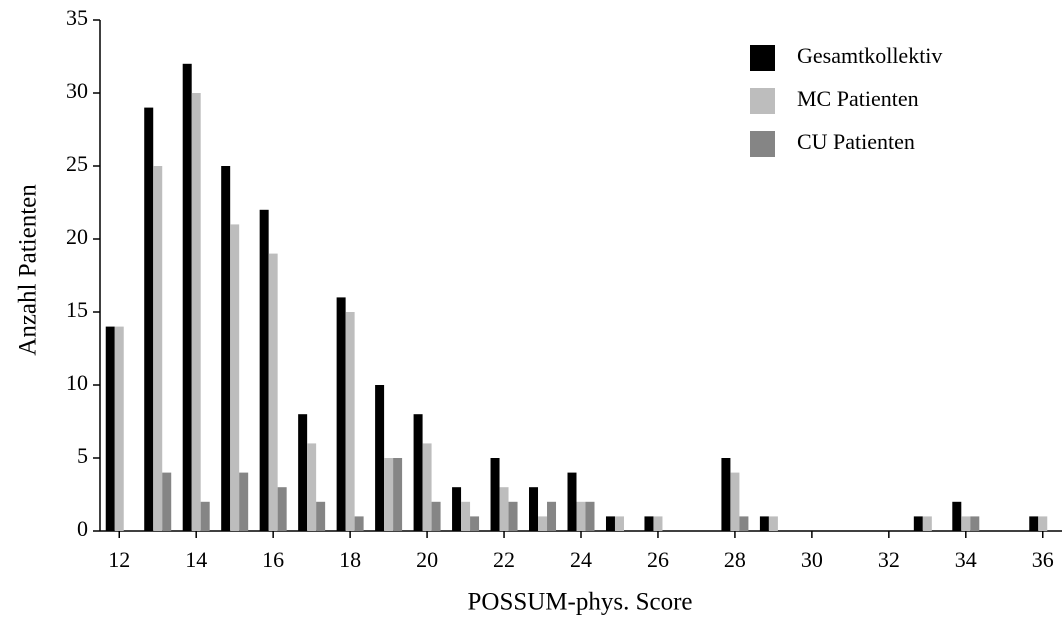 This screenshot has width=1064, height=622. I want to click on y-tick-label: 35, so click(77, 17).